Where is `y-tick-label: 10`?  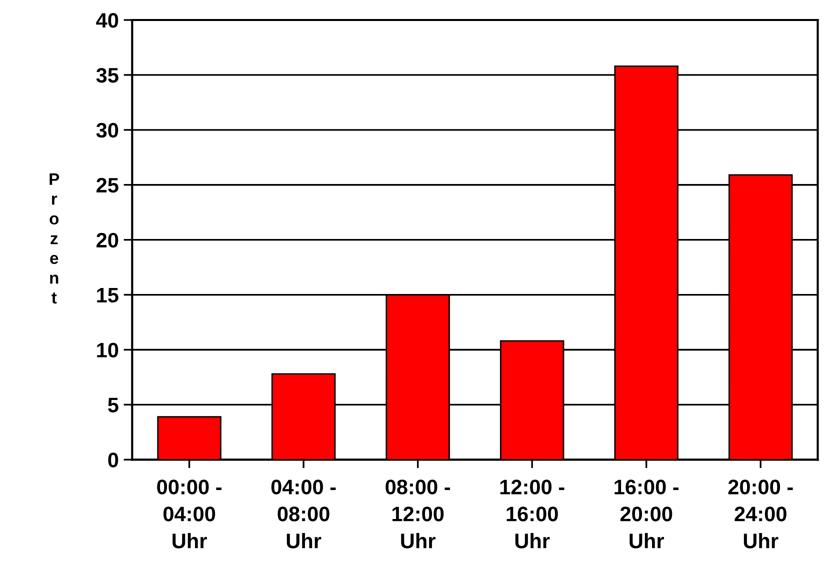
y-tick-label: 10 is located at coordinates (107, 350).